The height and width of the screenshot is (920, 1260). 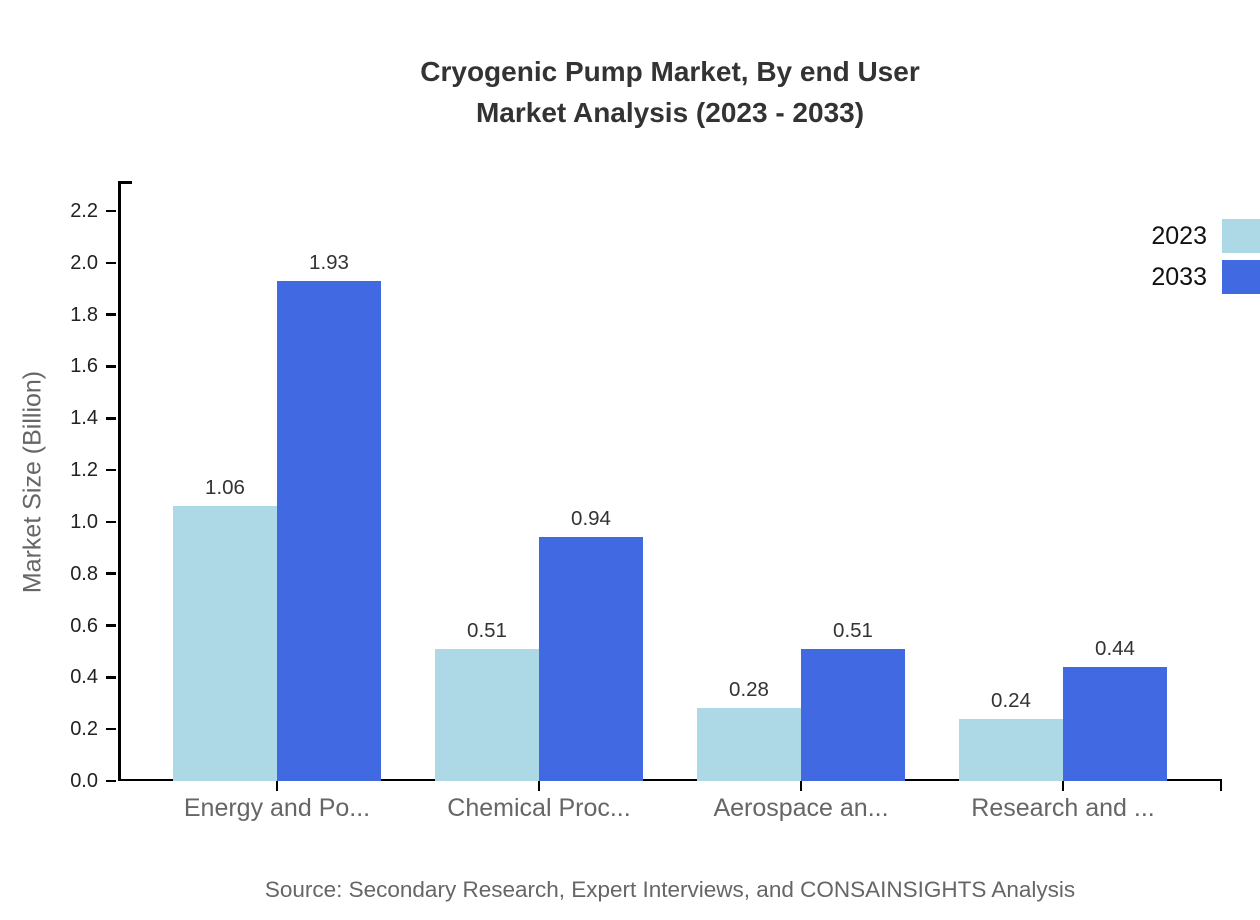 What do you see at coordinates (329, 262) in the screenshot?
I see `bar-value-label: 1.93` at bounding box center [329, 262].